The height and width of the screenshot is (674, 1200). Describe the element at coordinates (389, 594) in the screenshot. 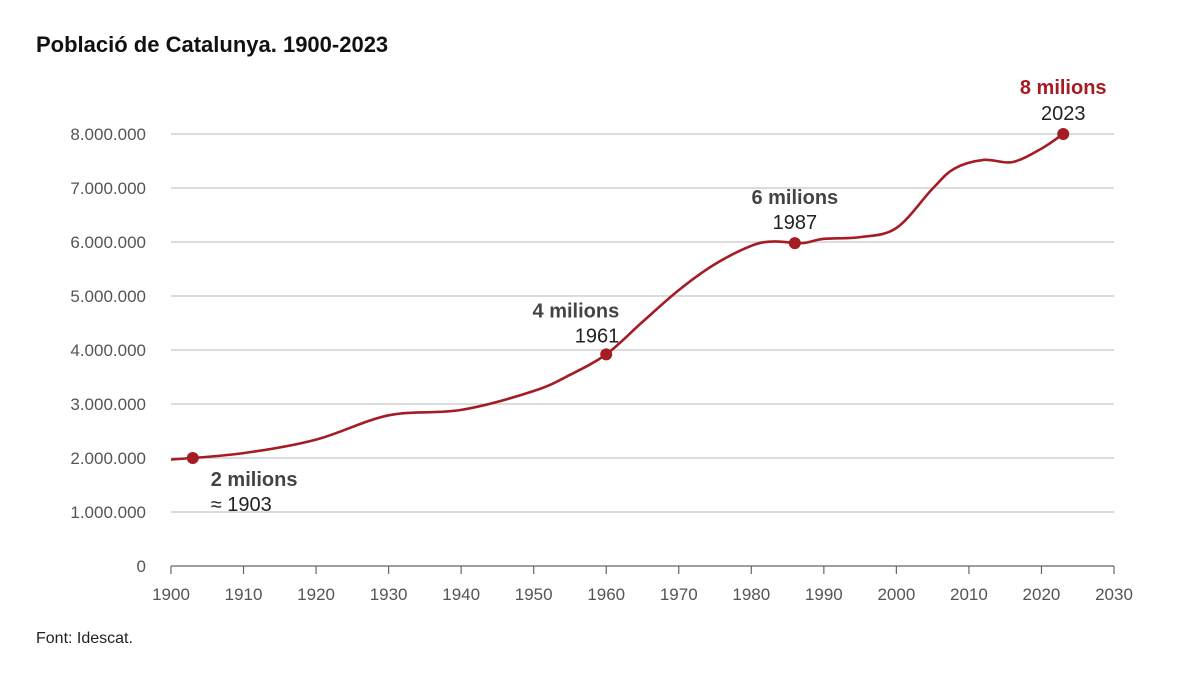

I see `x-tick-label: 1930` at that location.